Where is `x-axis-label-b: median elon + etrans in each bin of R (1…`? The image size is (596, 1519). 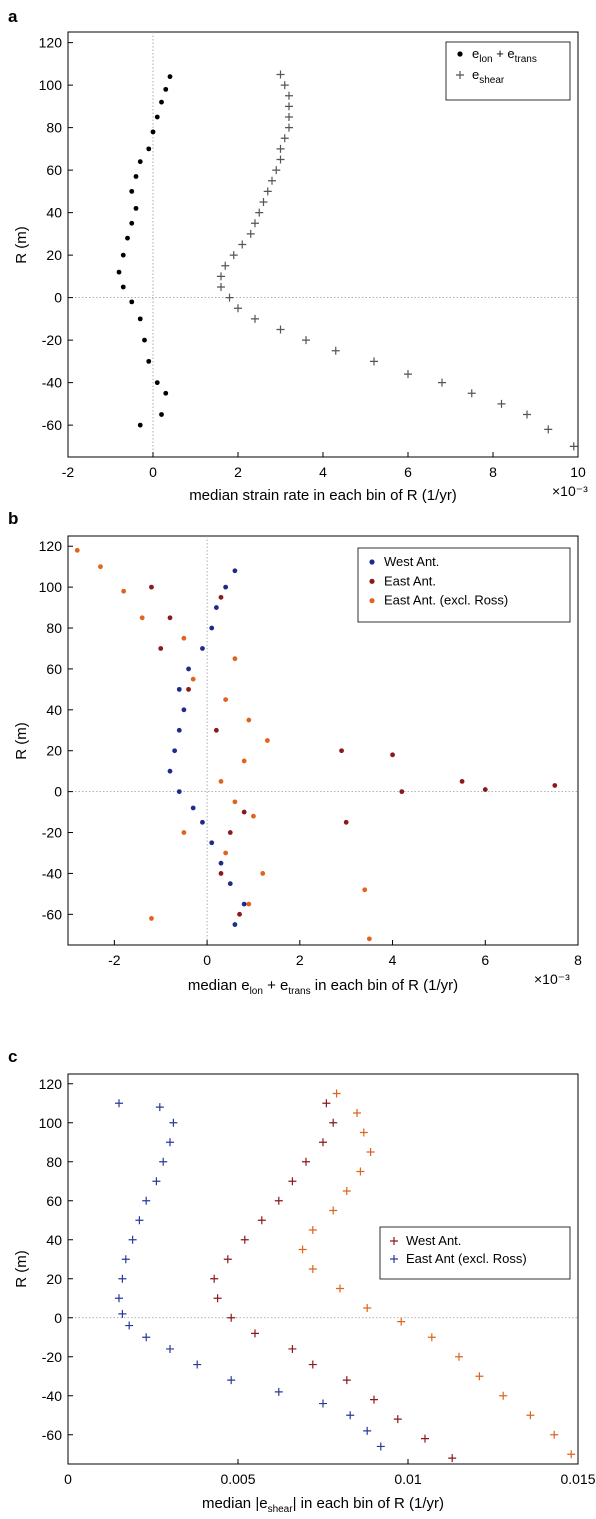
x-axis-label-b: median elon + etrans in each bin of R (1… is located at coordinates (323, 987).